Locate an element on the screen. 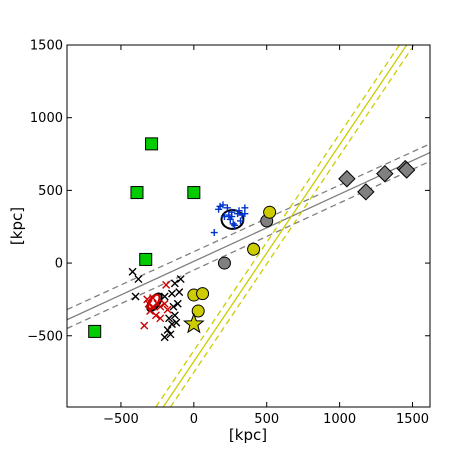  x-tick-label: 0 is located at coordinates (194, 419).